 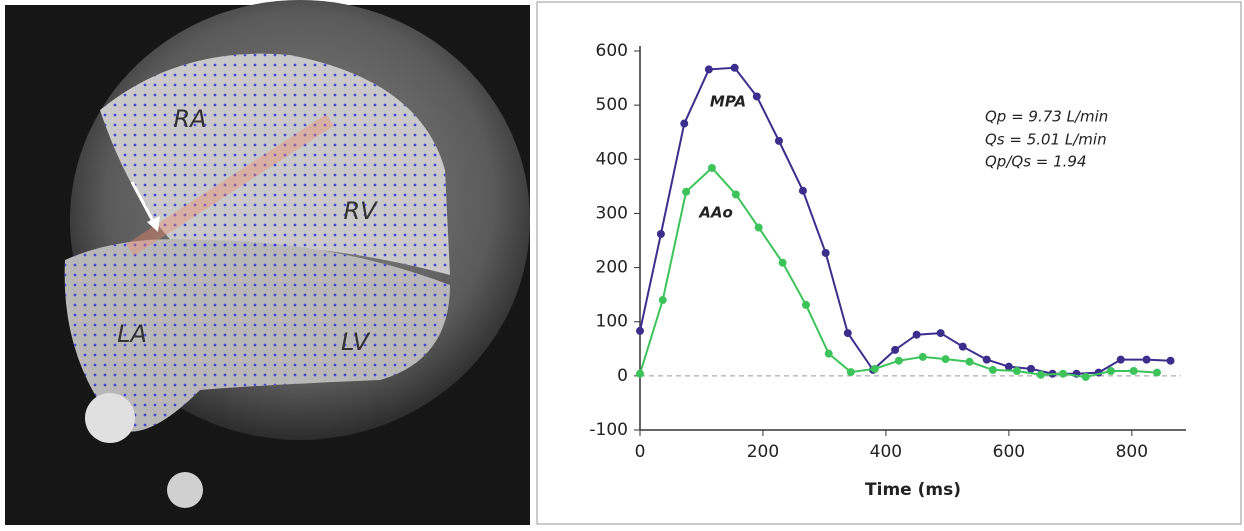 What do you see at coordinates (230, 185) in the screenshot?
I see `shunt-flow` at bounding box center [230, 185].